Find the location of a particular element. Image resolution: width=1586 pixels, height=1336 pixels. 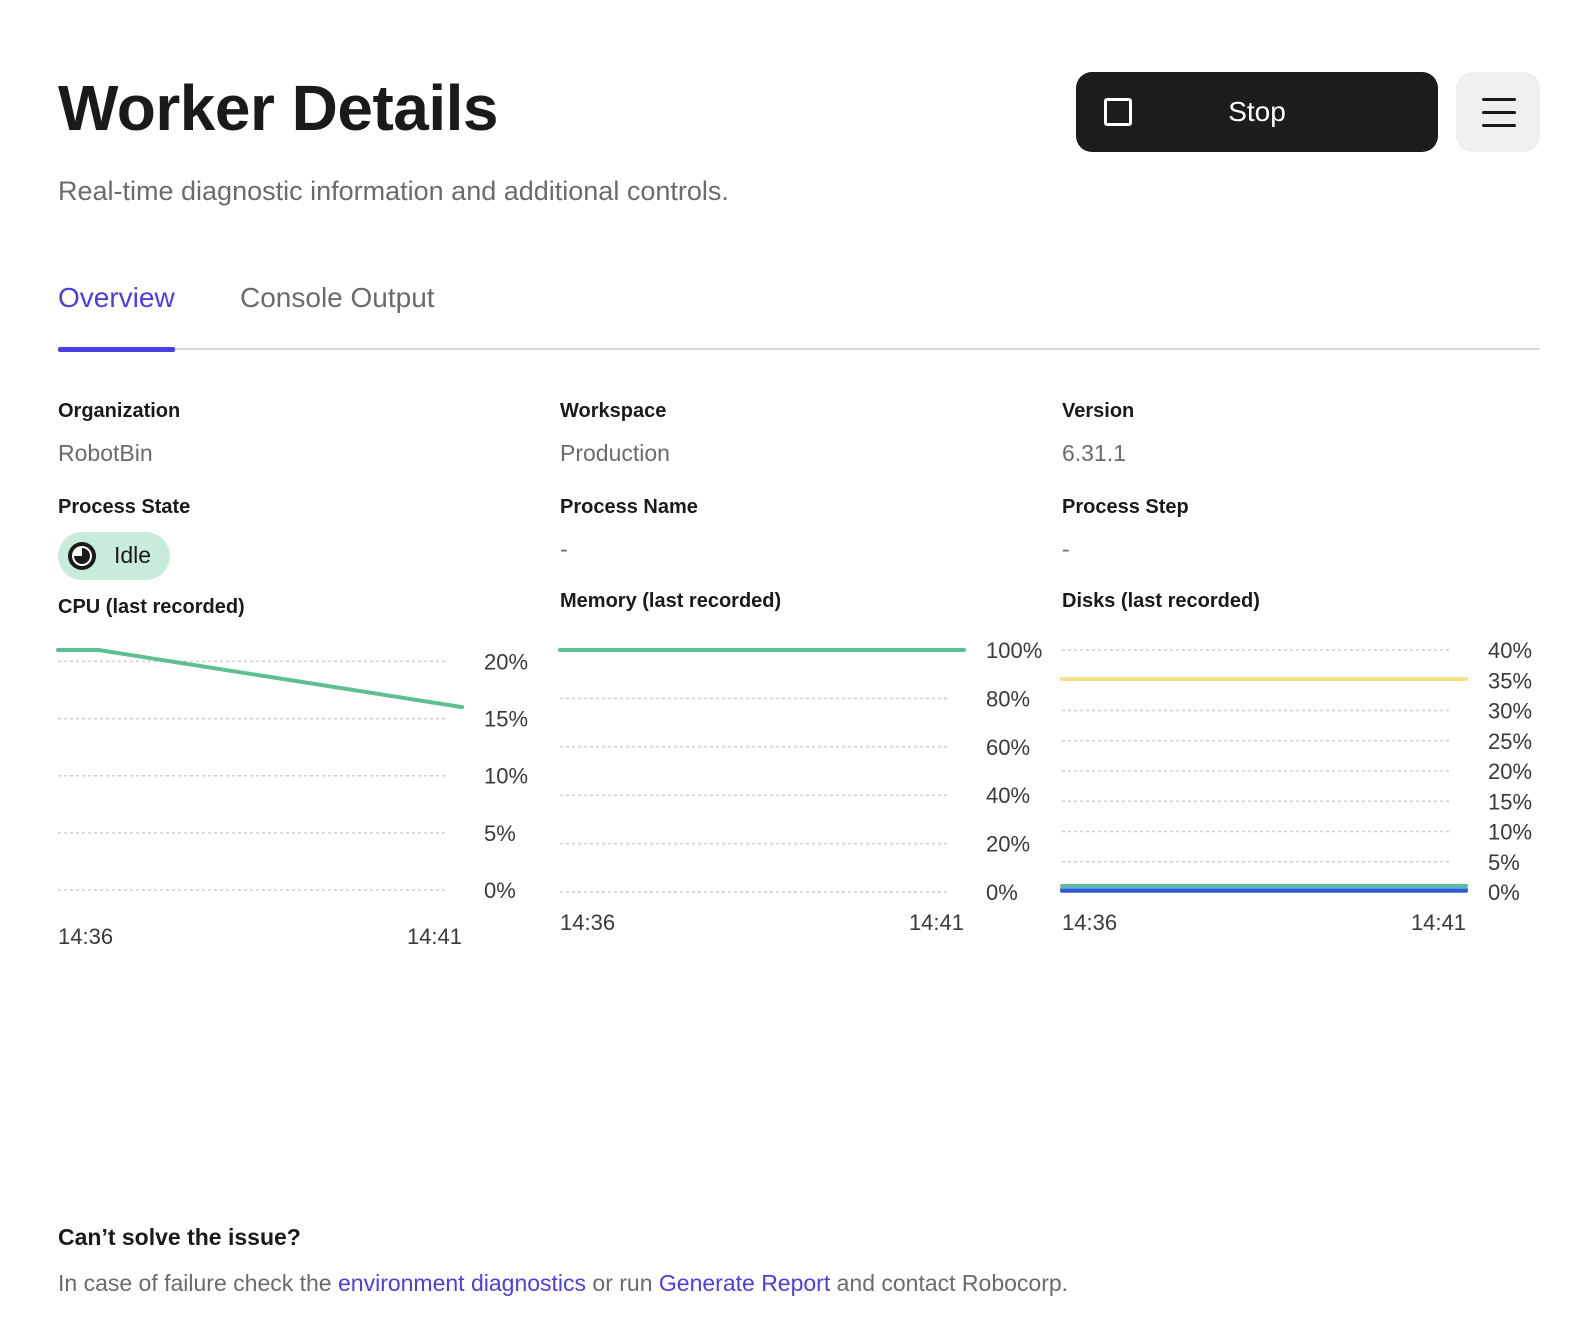

memory-chart-y-tick-label: 40% is located at coordinates (1008, 795).